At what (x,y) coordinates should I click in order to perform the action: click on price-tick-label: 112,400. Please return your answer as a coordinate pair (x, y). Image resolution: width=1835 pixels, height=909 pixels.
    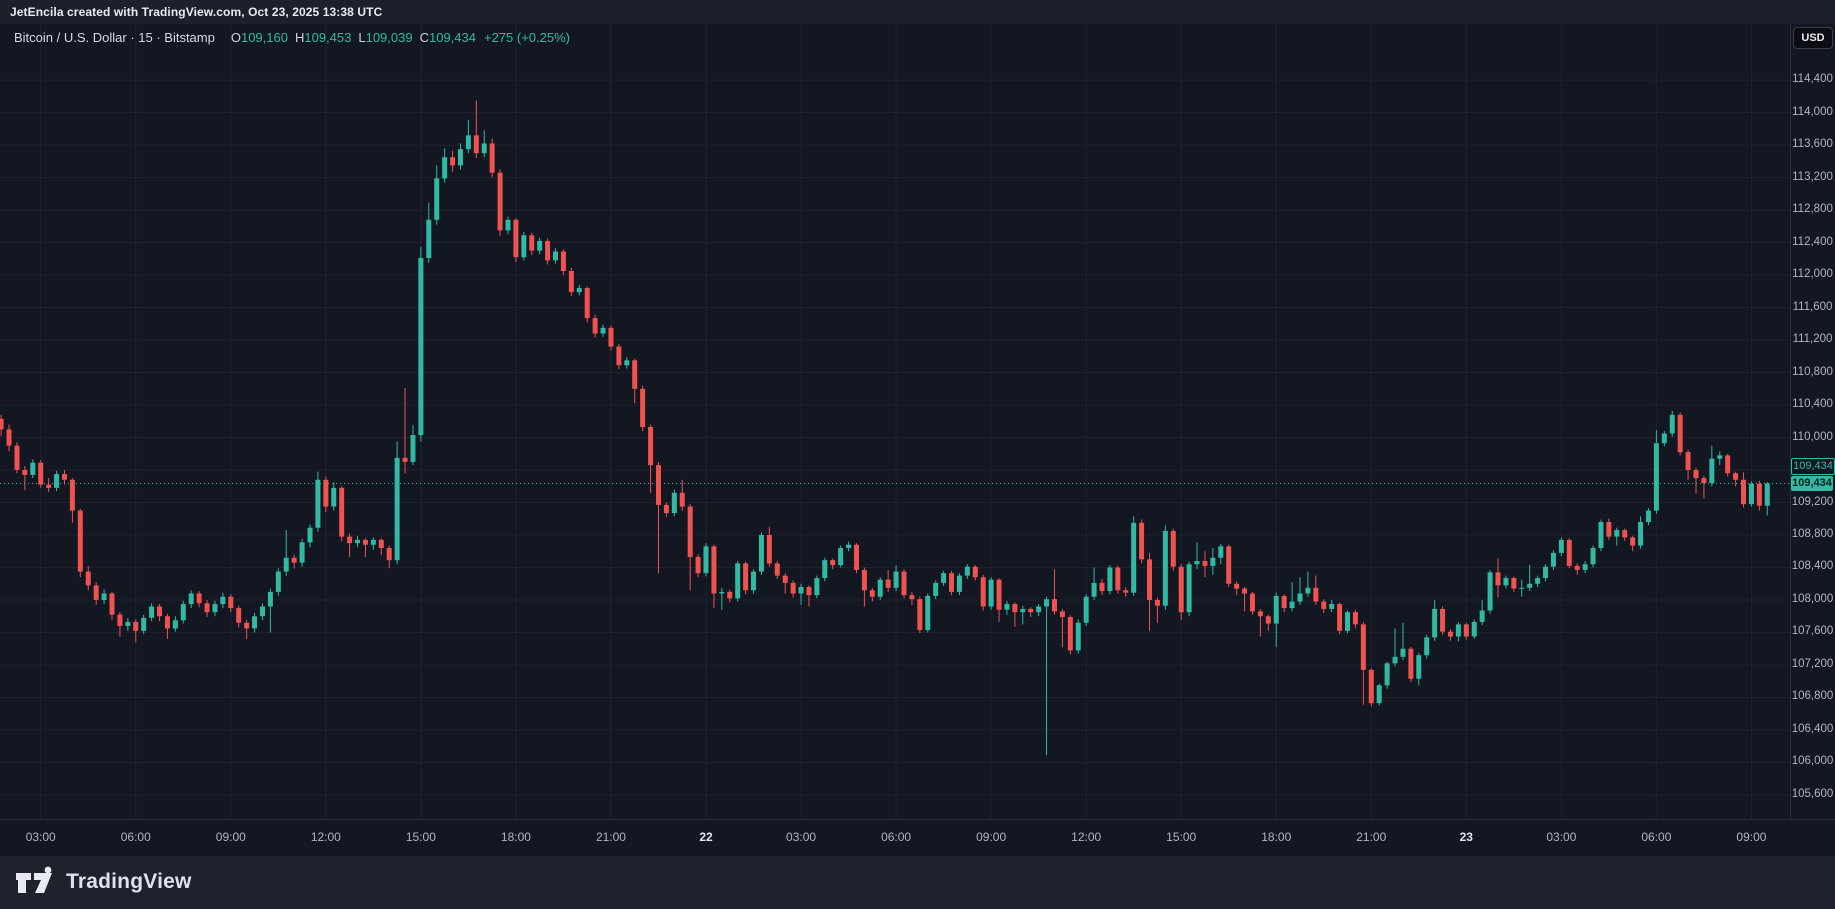
    Looking at the image, I should click on (1812, 241).